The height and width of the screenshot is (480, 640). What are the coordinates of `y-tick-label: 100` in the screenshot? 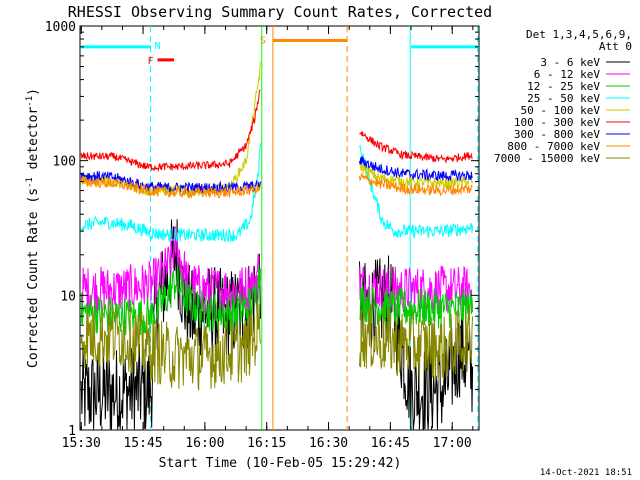 It's located at (64, 162).